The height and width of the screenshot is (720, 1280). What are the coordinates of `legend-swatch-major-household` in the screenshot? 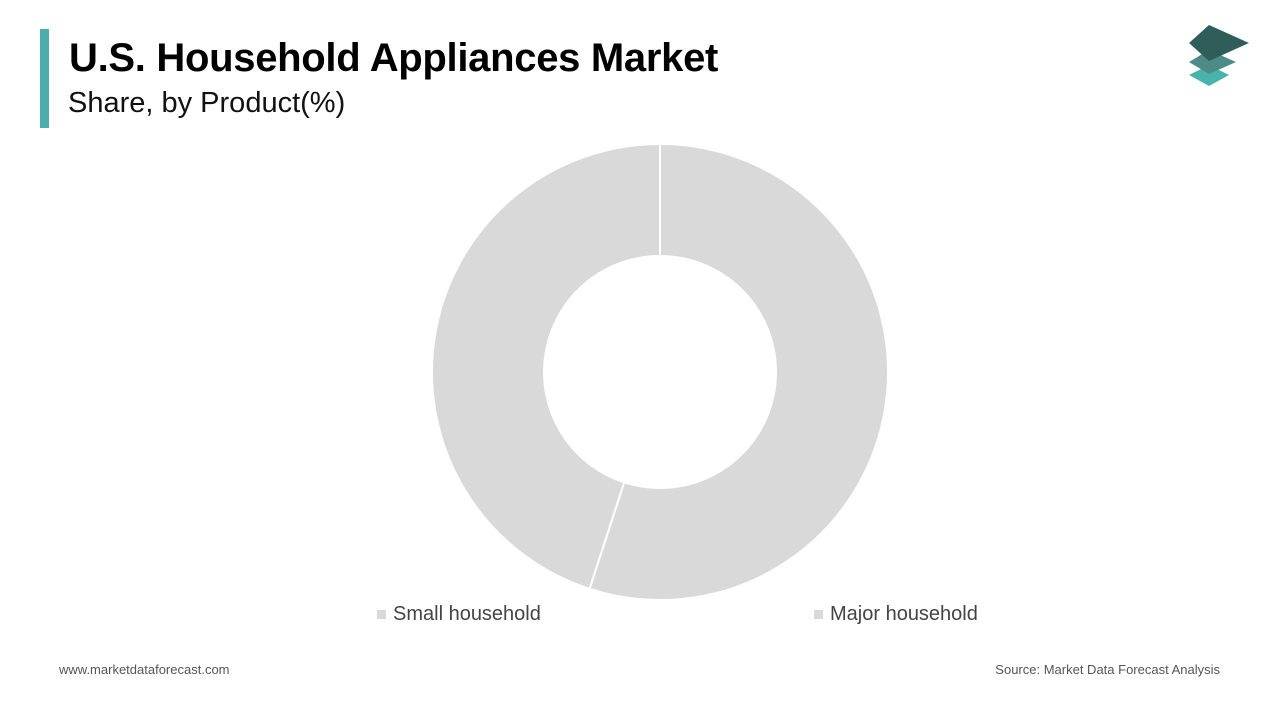 It's located at (818, 614).